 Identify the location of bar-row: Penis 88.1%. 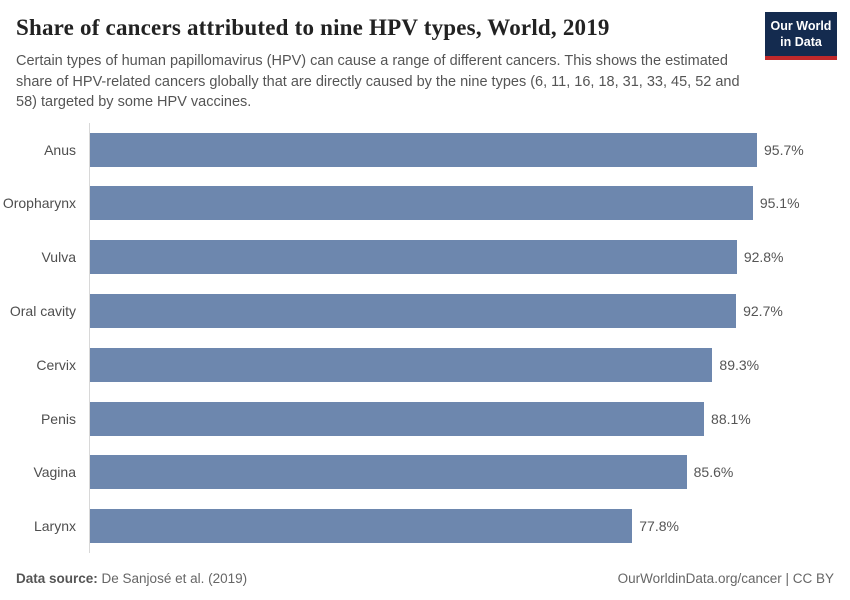
(425, 418).